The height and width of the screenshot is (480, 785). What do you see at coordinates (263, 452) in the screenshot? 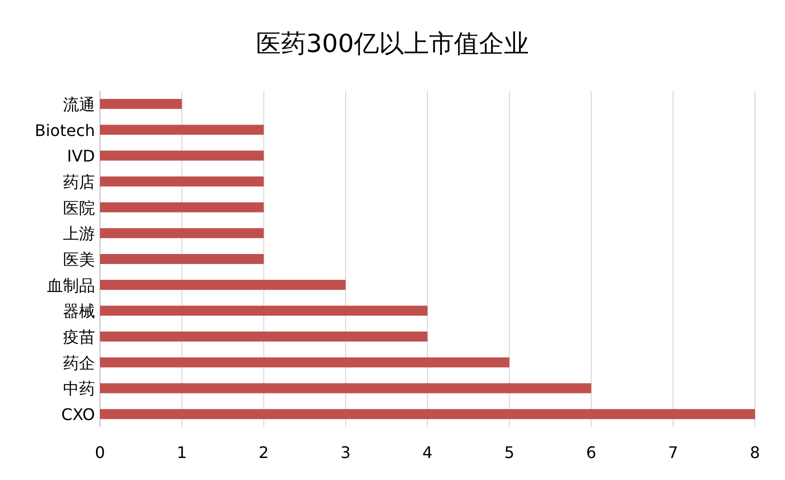
I see `x-tick-label: 2` at bounding box center [263, 452].